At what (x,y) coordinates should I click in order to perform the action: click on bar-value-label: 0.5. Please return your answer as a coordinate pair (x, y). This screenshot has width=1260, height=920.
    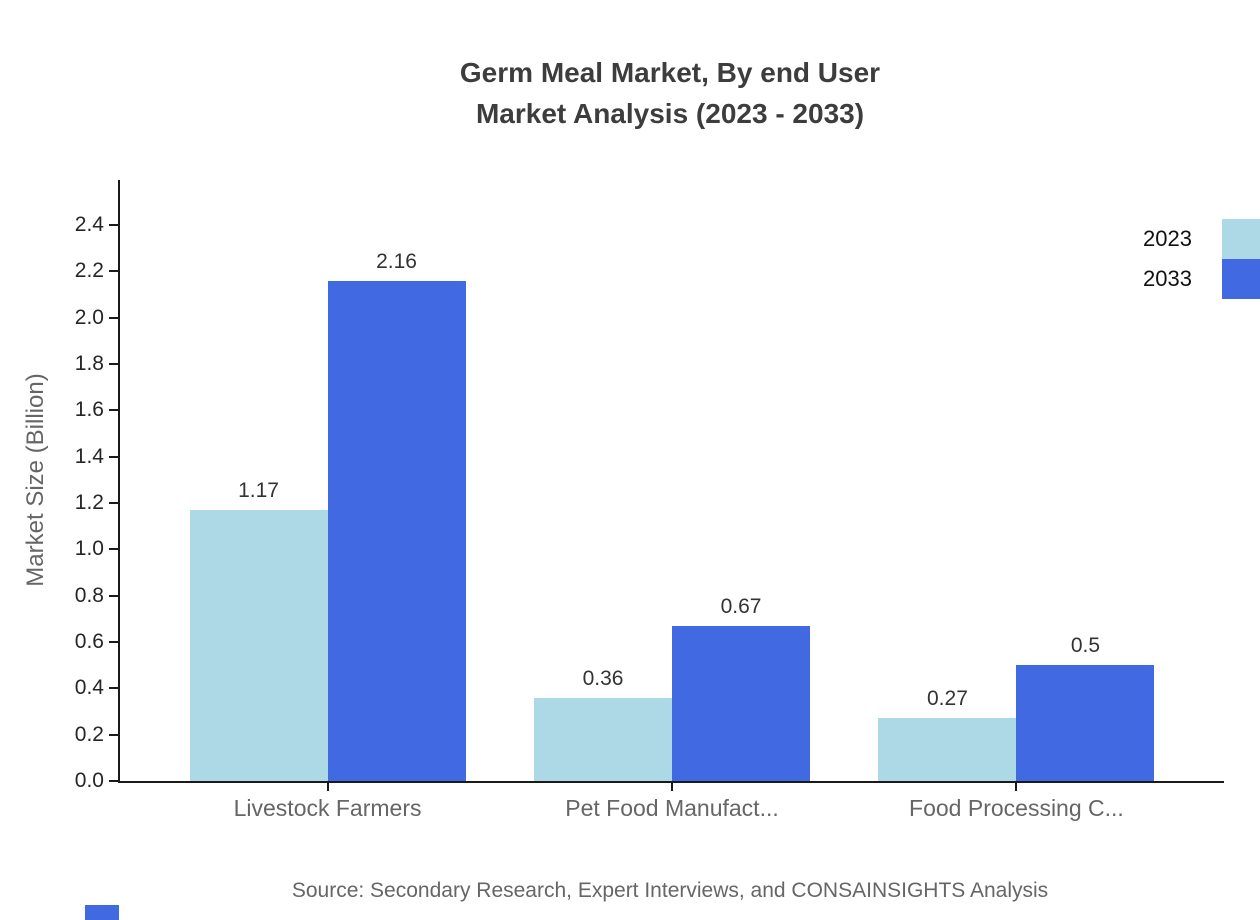
    Looking at the image, I should click on (1085, 646).